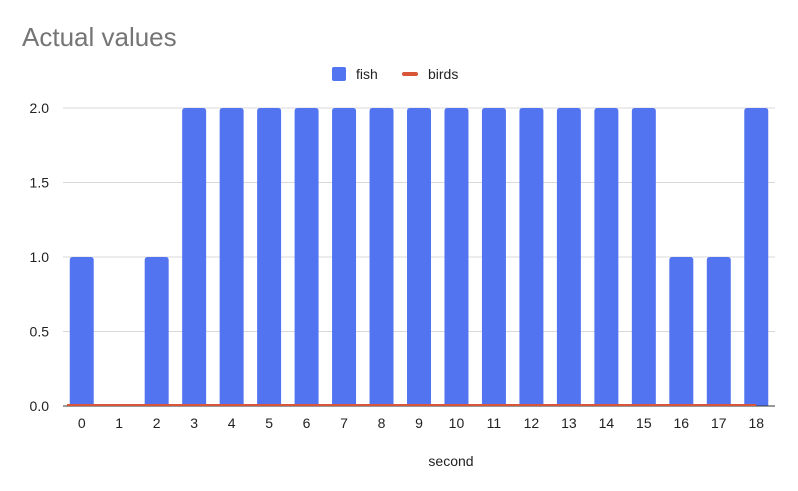 The image size is (798, 491). What do you see at coordinates (119, 423) in the screenshot?
I see `x-tick-label: 1` at bounding box center [119, 423].